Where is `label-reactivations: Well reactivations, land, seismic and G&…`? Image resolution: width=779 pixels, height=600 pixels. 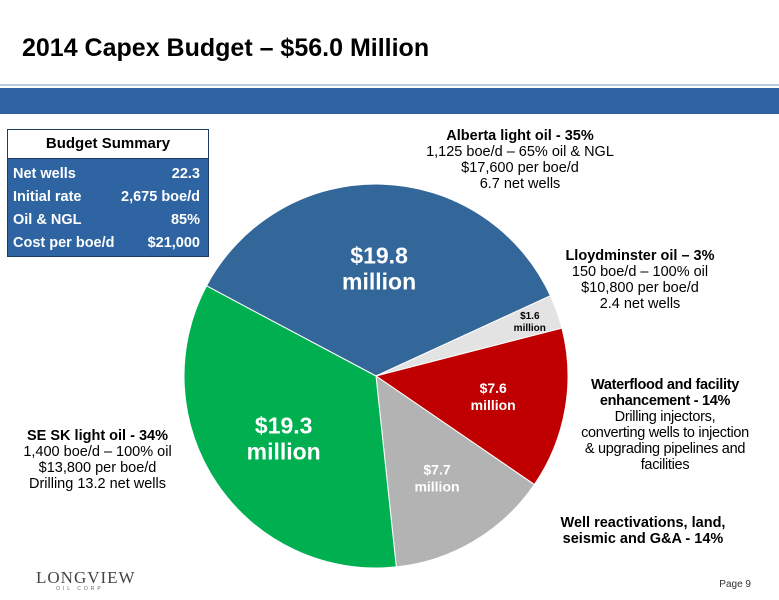 label-reactivations: Well reactivations, land, seismic and G&… is located at coordinates (643, 531).